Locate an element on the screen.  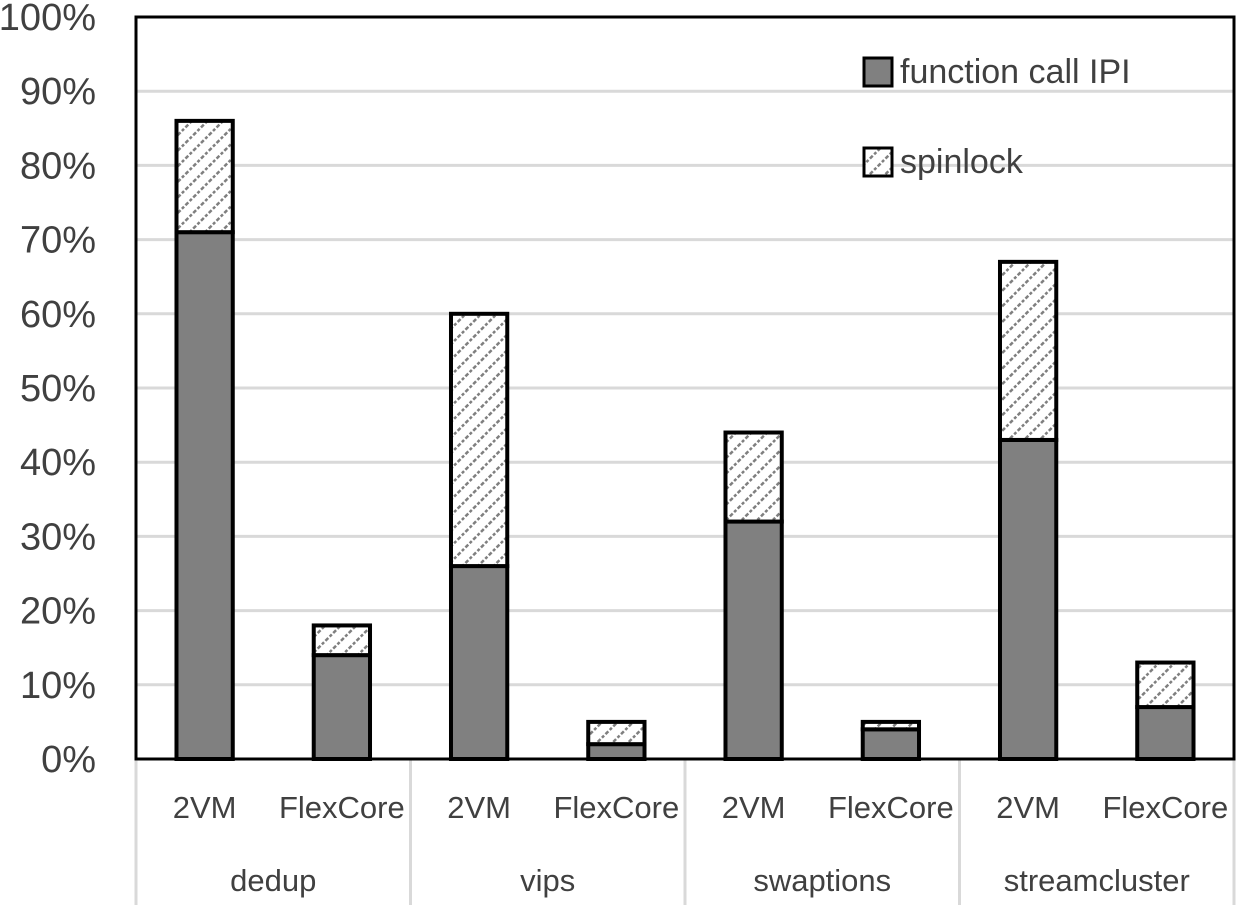
legend: function call IPI spinlock is located at coordinates (996, 117).